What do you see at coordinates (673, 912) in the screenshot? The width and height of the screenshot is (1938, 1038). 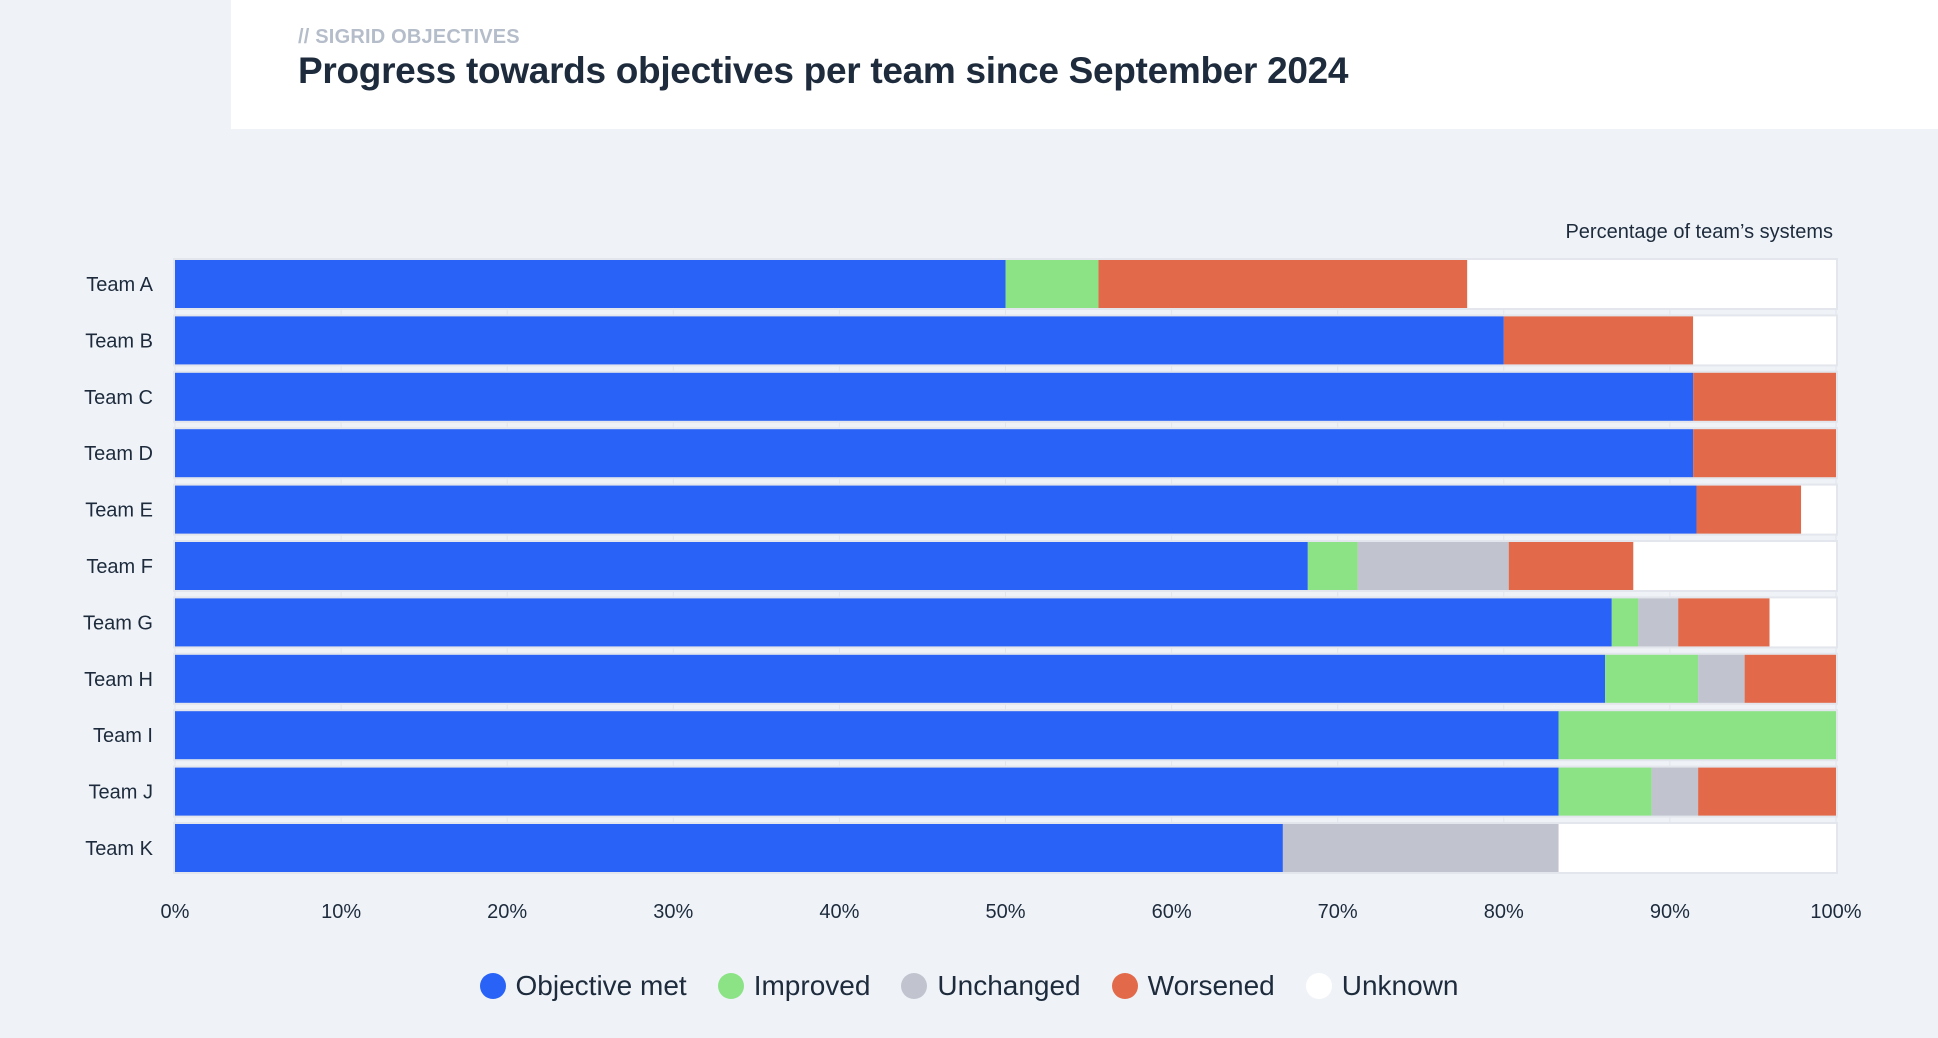 I see `x-tick-label: 30%` at bounding box center [673, 912].